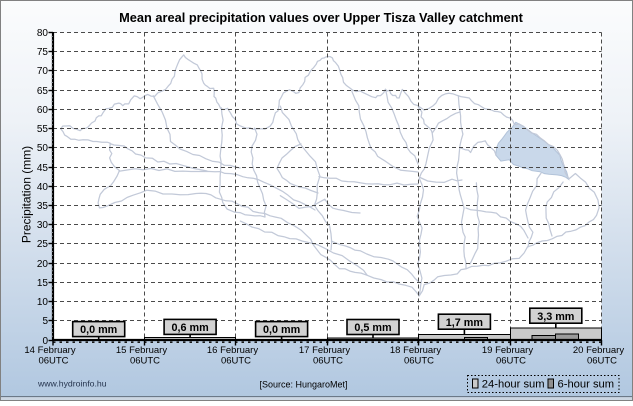 The image size is (633, 406). I want to click on svg-text: 65, so click(43, 91).